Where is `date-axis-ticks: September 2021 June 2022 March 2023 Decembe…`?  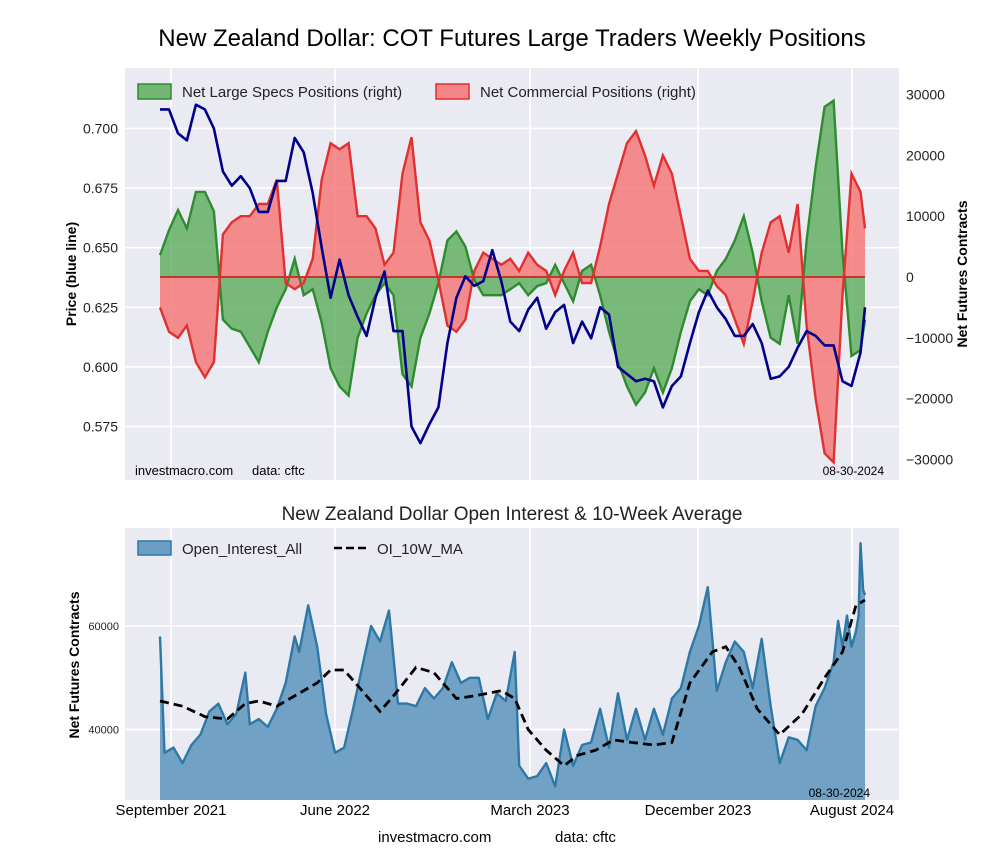 date-axis-ticks: September 2021 June 2022 March 2023 Decembe… is located at coordinates (505, 810).